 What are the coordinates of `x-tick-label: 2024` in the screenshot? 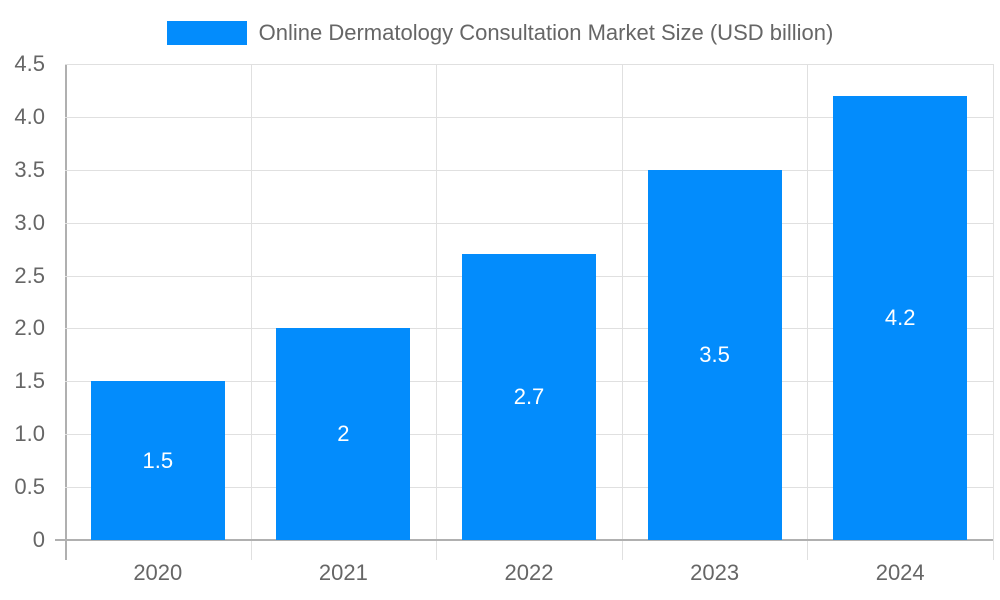 It's located at (900, 572).